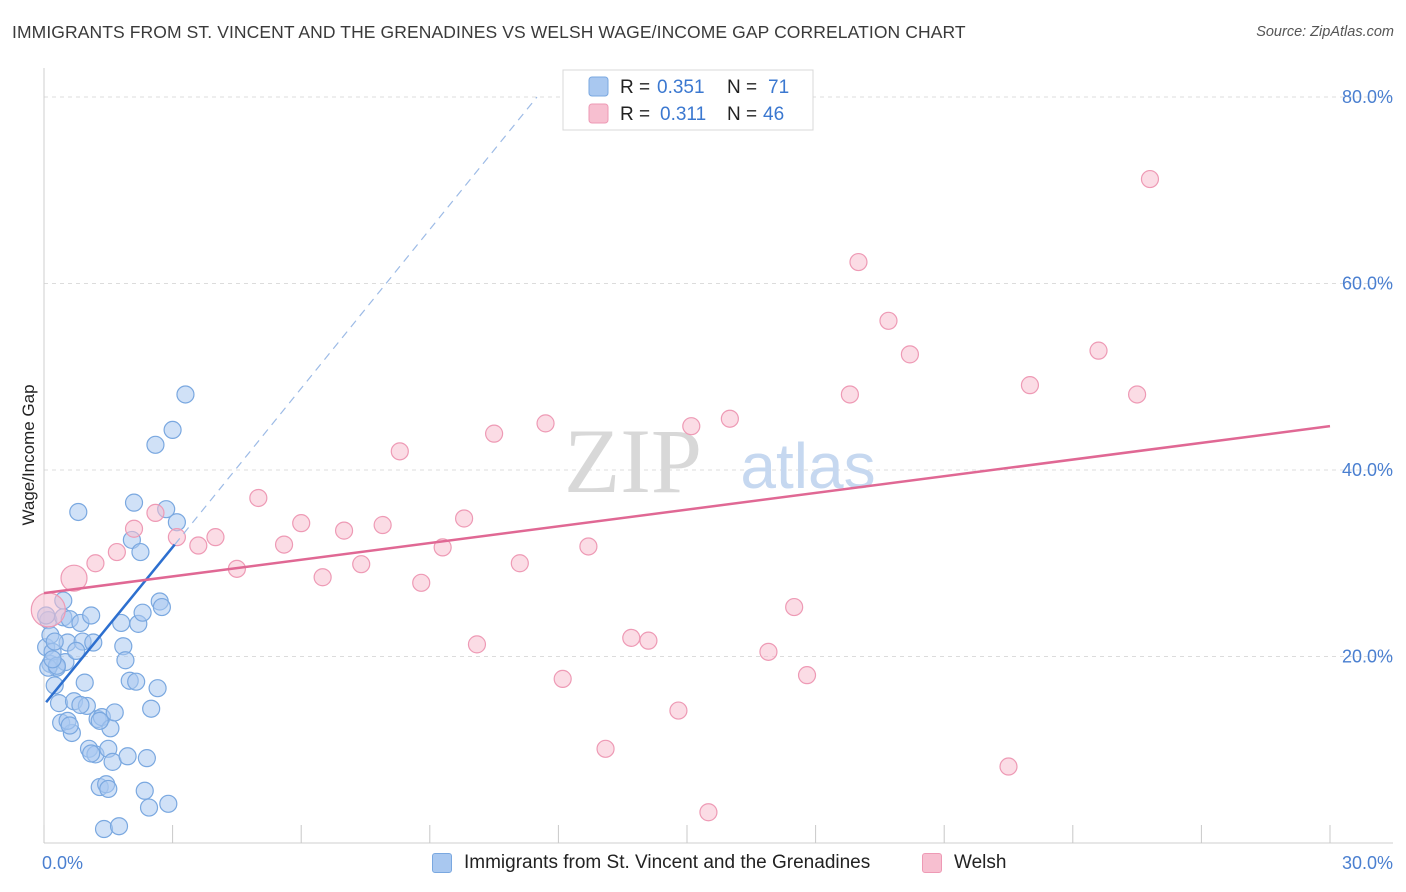 The height and width of the screenshot is (892, 1406). Describe the element at coordinates (681, 87) in the screenshot. I see `legend-r-value-1: 0.351` at that location.